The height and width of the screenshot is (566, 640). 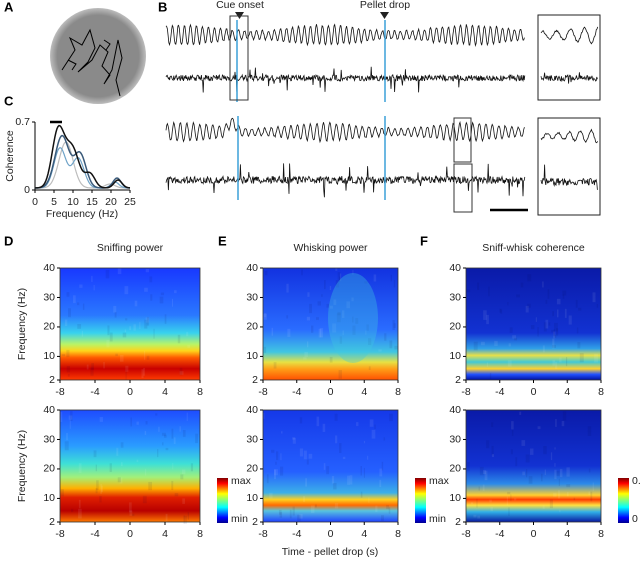 I want to click on y-axis-label: Frequency (Hz), so click(x=22, y=324).